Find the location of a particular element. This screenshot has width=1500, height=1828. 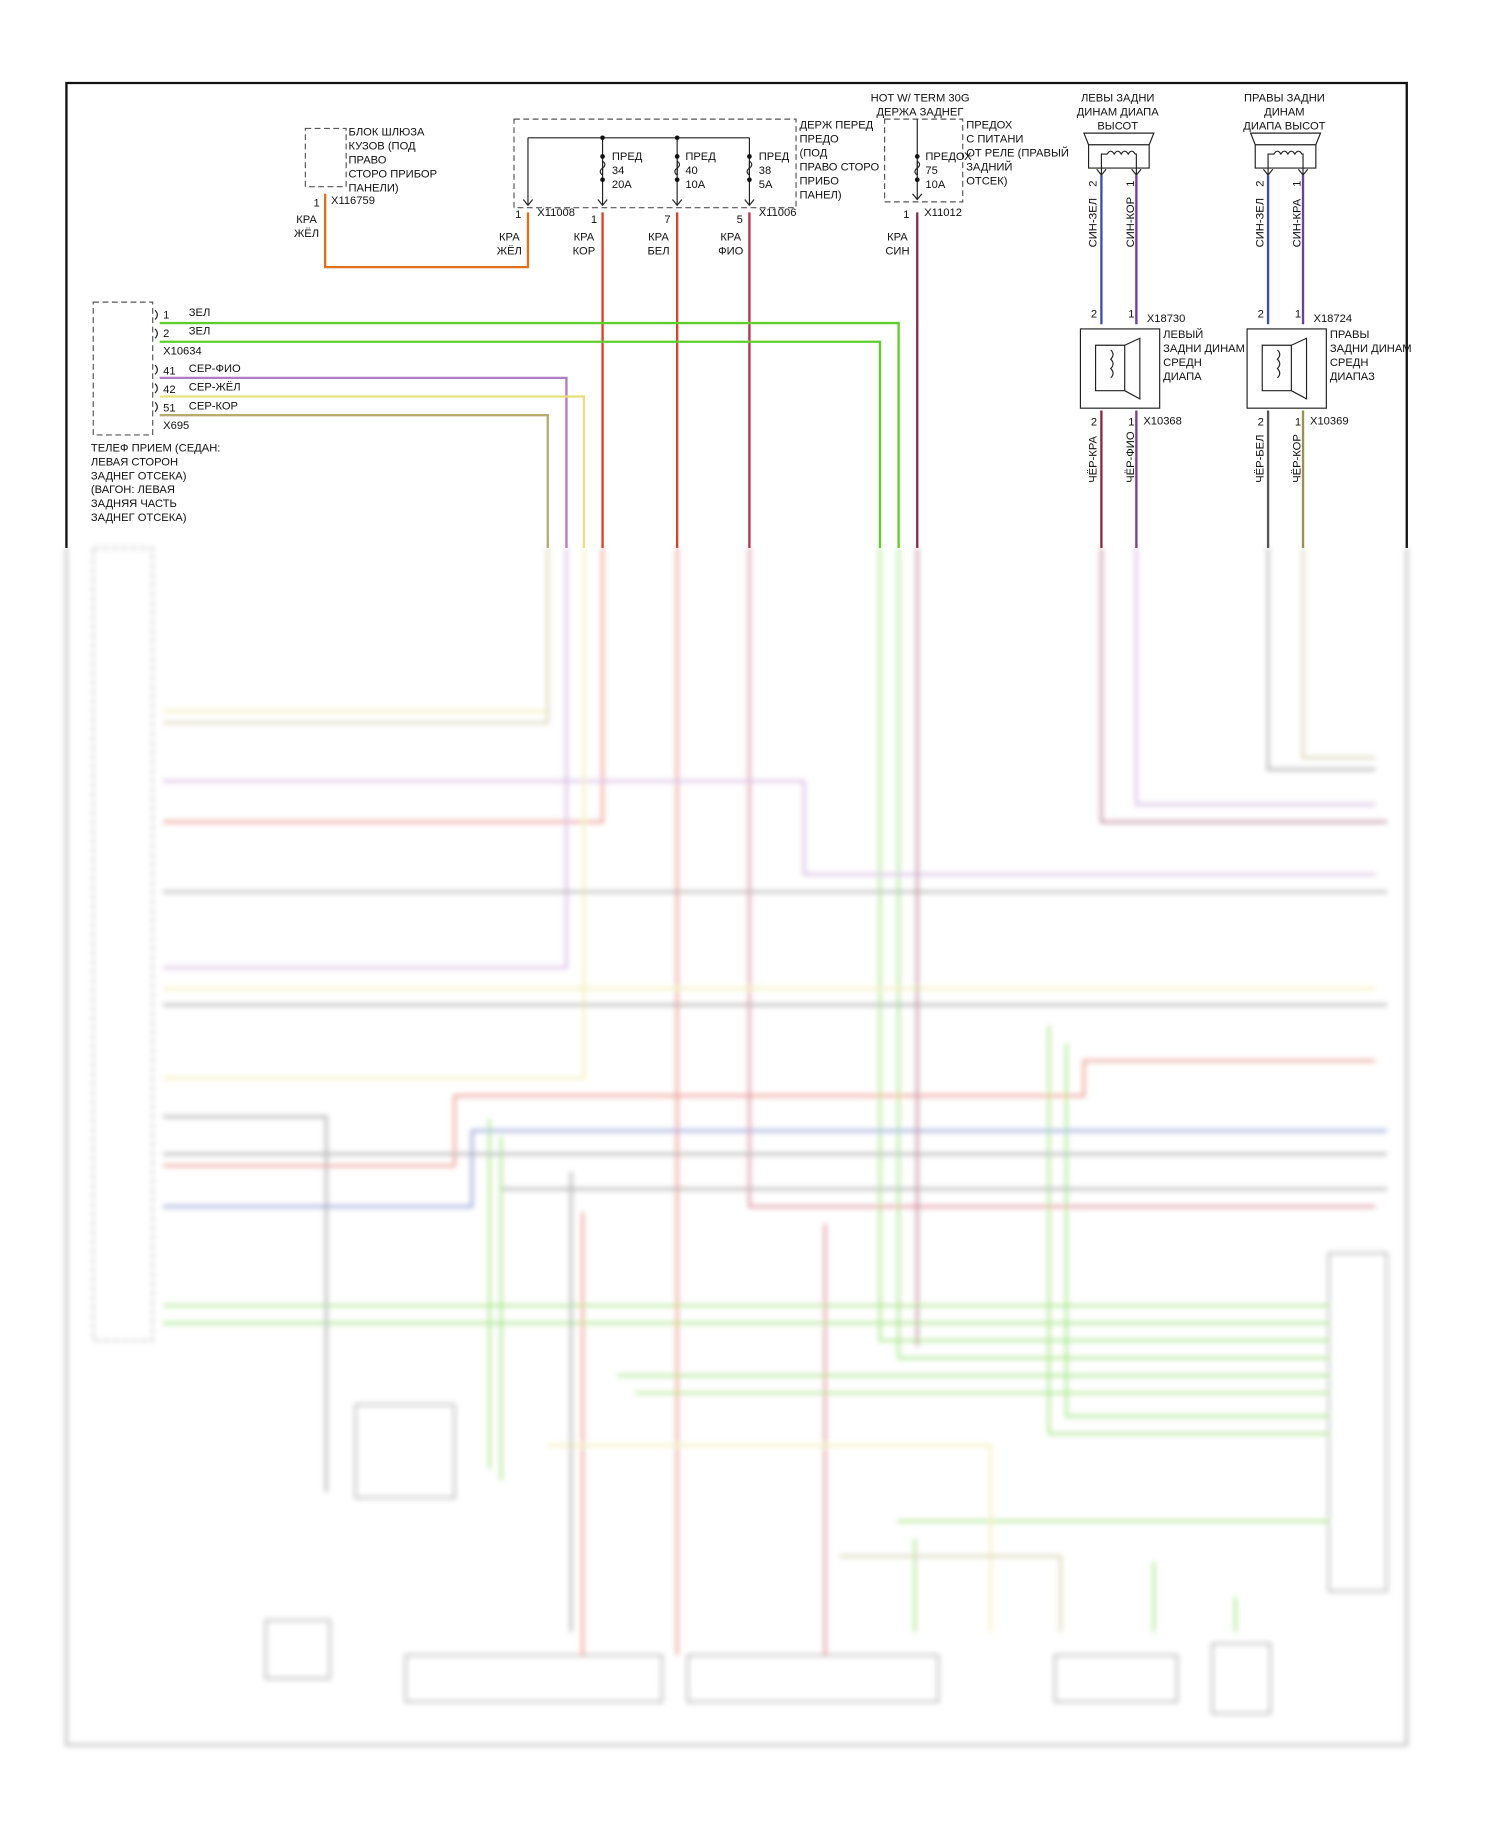

label: 7 is located at coordinates (667, 220).